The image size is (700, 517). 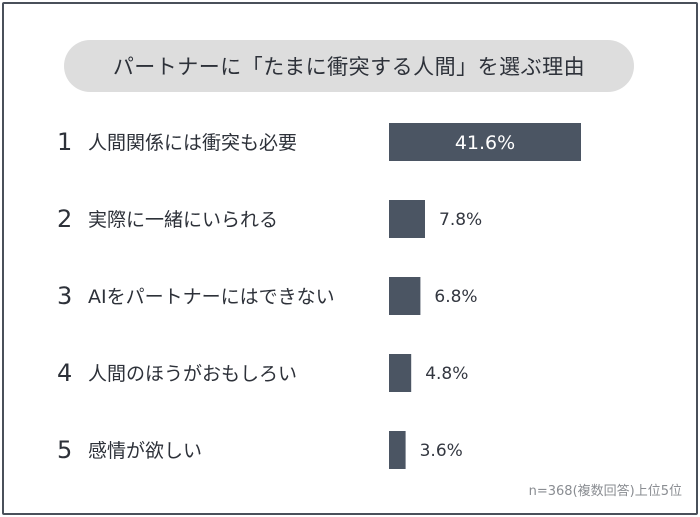 I want to click on sample-note: n=368(複数回答)上位5位, so click(x=605, y=491).